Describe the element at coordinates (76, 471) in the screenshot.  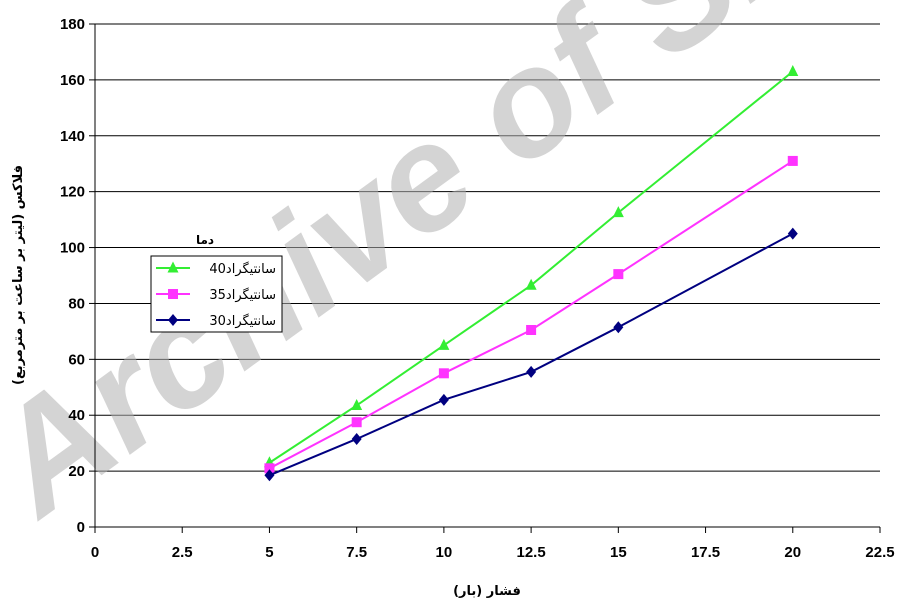
I see `y-tick-label: 20` at that location.